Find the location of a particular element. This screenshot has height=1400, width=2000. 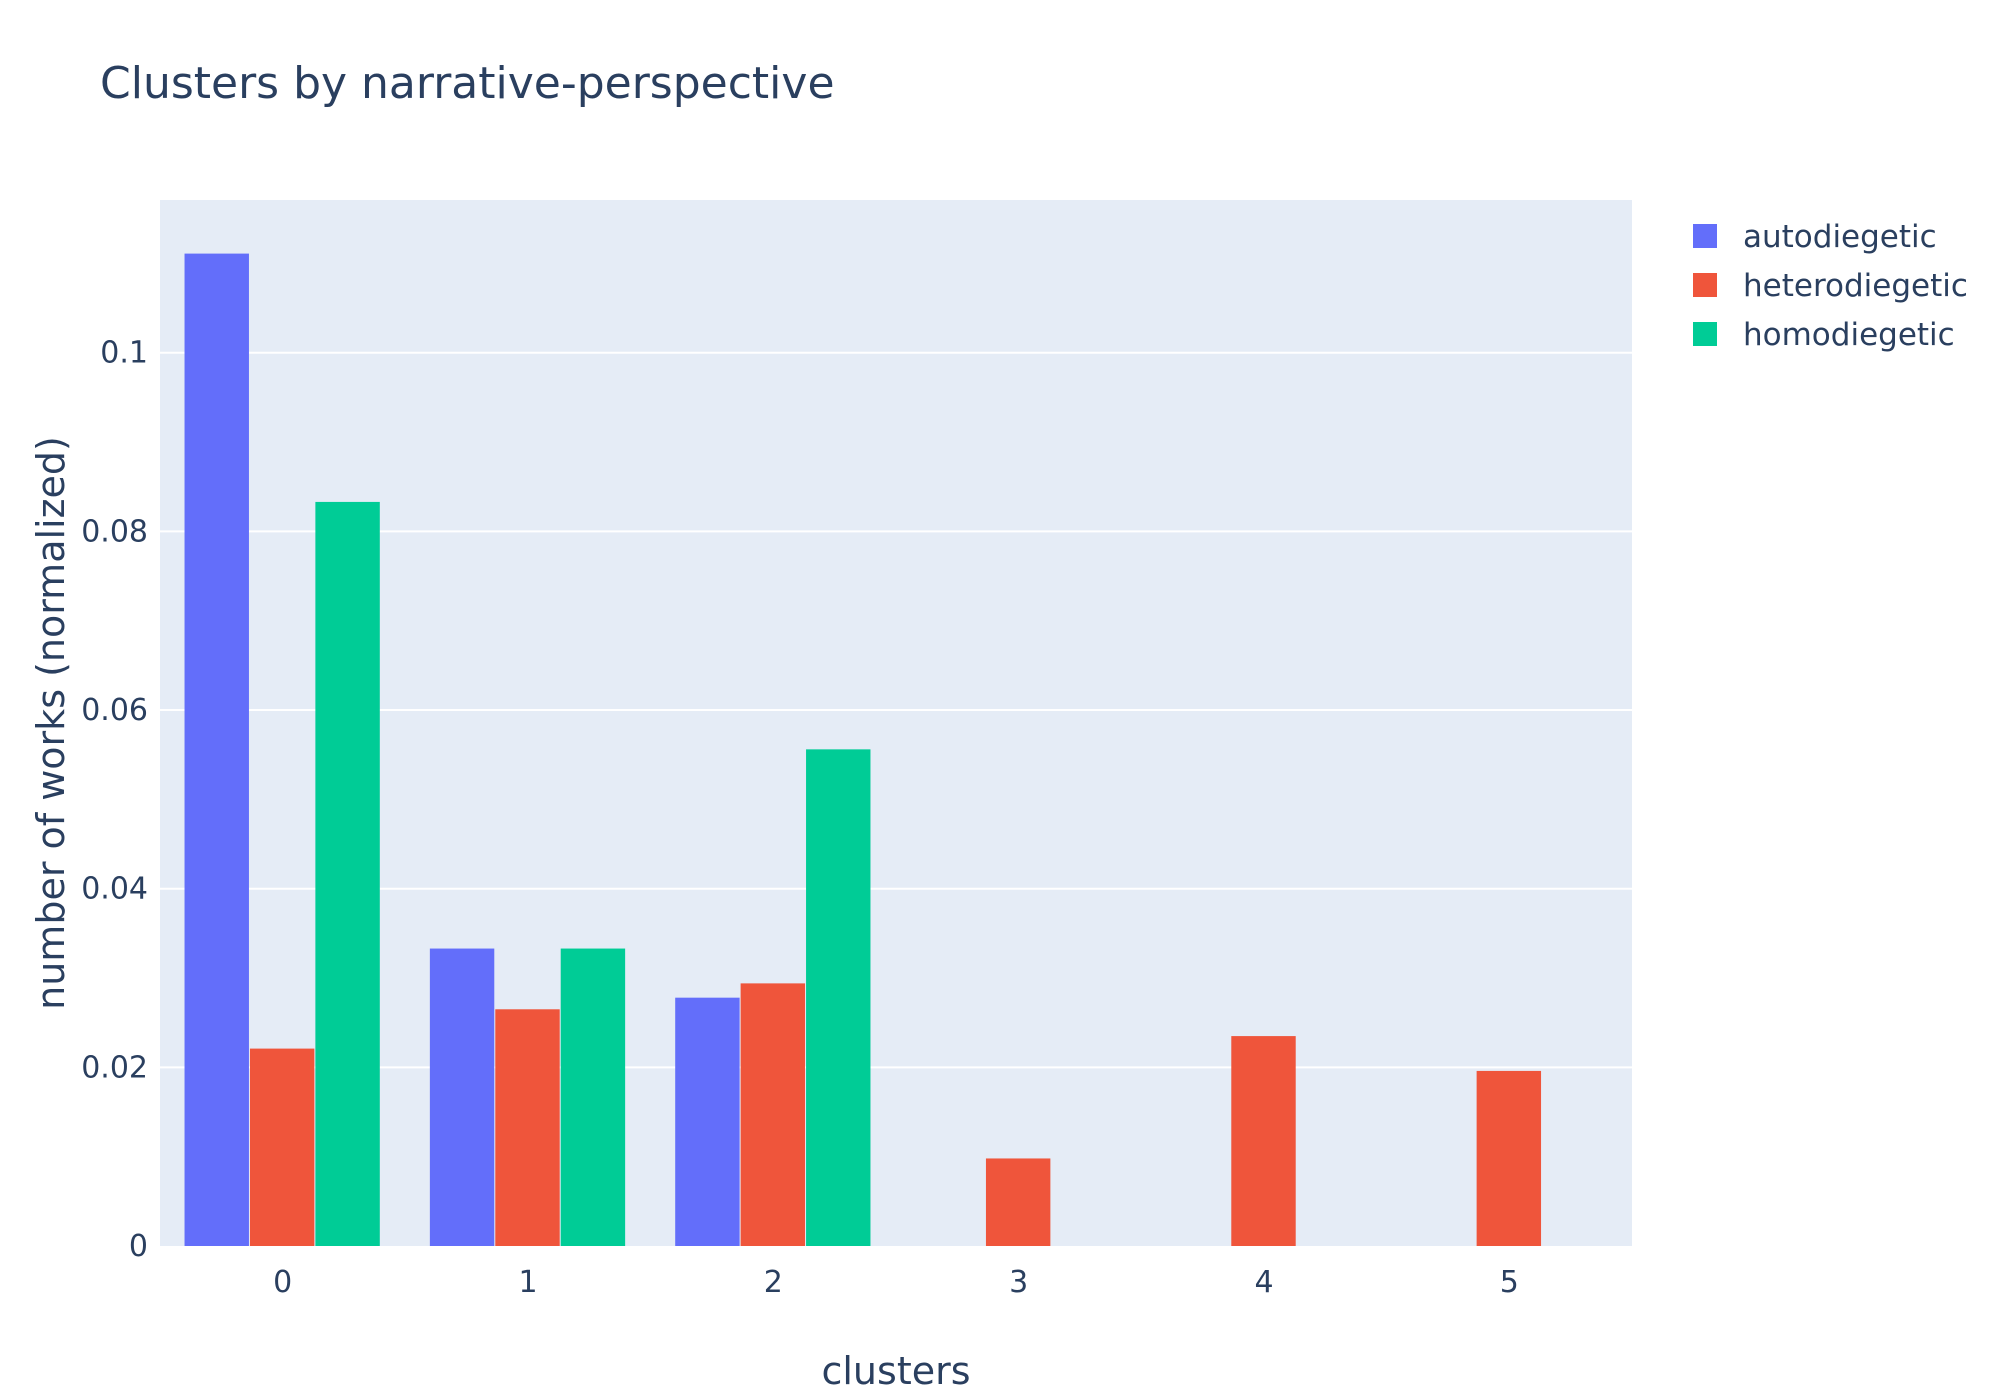

x-tick-labels: 0 1 2 3 4 5 is located at coordinates (896, 1282).